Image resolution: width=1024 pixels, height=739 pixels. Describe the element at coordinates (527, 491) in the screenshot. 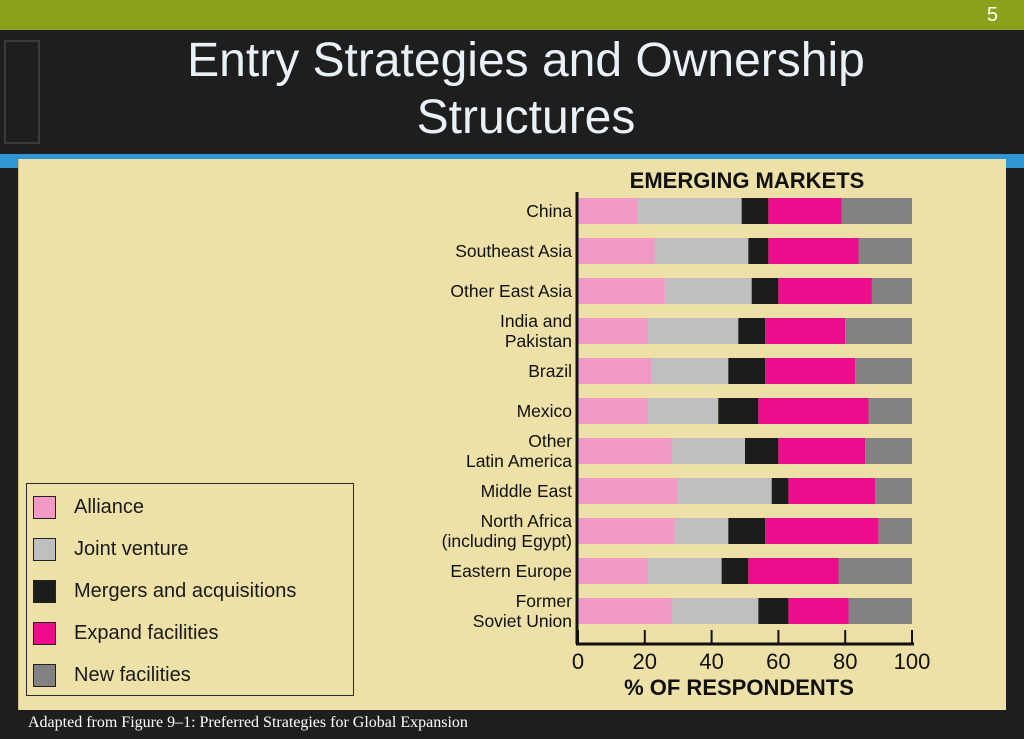

I see `category-label: Middle East` at that location.